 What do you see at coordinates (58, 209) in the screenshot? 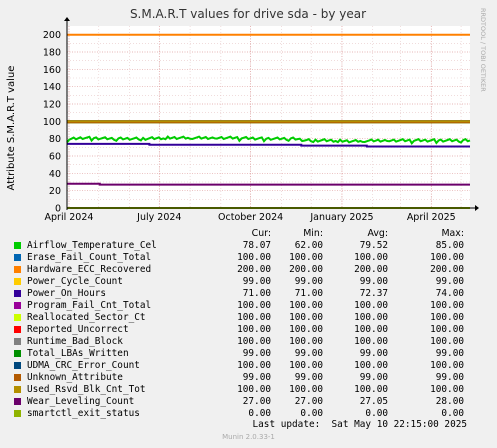
I see `y-tick-label: 0` at bounding box center [58, 209].